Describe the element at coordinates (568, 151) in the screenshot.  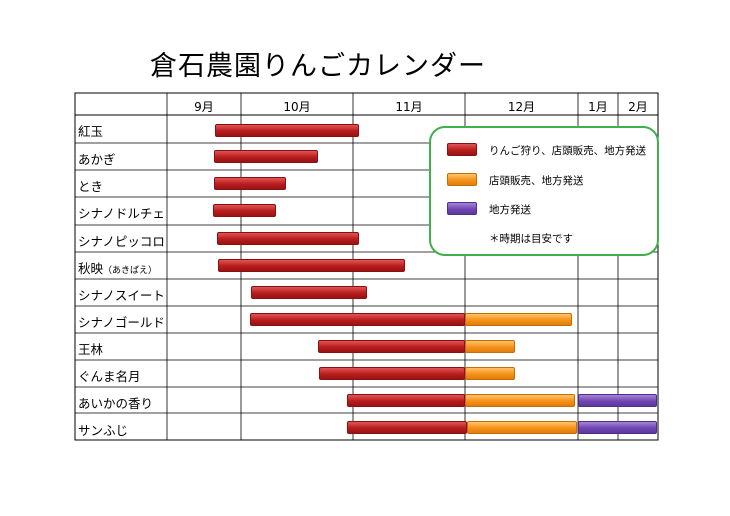
I see `legend-label-red: りんご狩り、店頭販売、地方発送` at that location.